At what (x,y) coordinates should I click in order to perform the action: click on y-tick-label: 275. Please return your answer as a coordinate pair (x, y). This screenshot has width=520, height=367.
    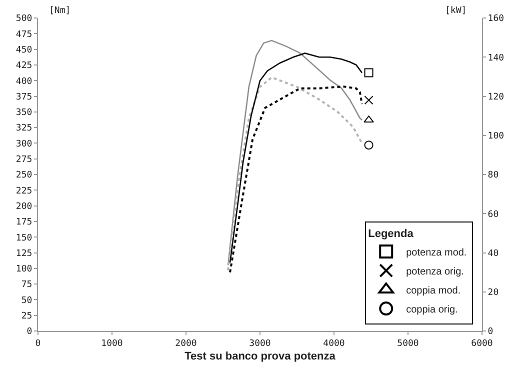
    Looking at the image, I should click on (24, 160).